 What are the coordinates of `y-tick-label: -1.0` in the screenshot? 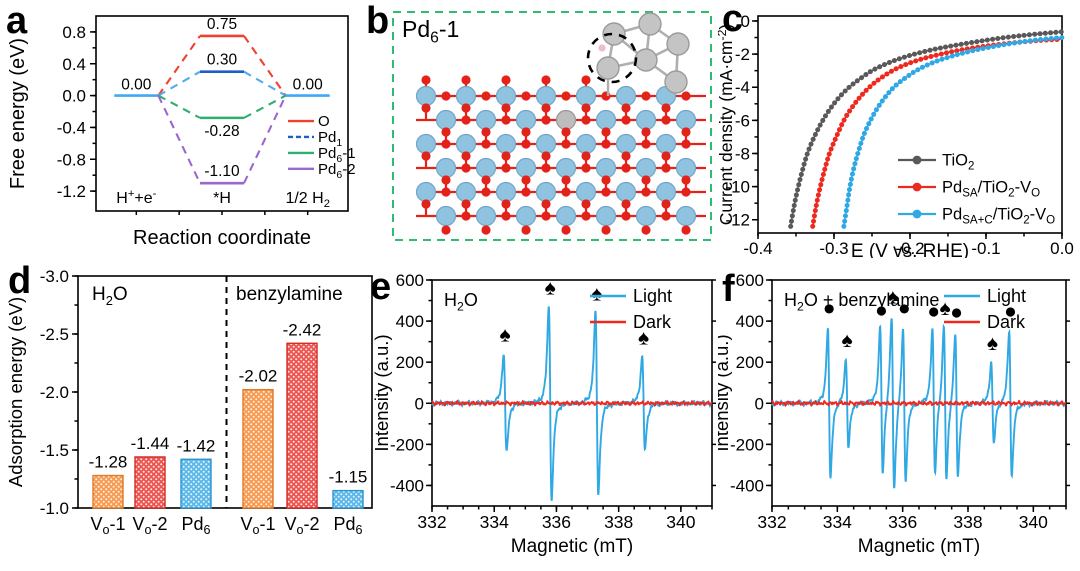 It's located at (54, 508).